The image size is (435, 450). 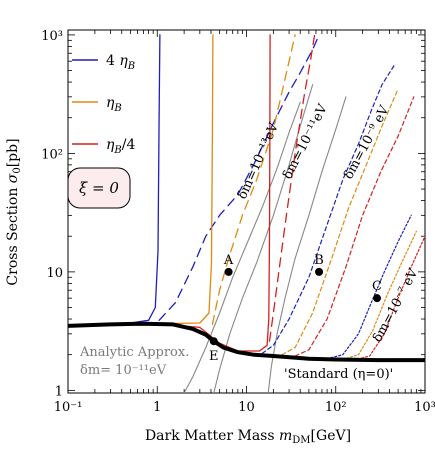 I want to click on xi-box-label: ξ = 0, so click(x=99, y=188).